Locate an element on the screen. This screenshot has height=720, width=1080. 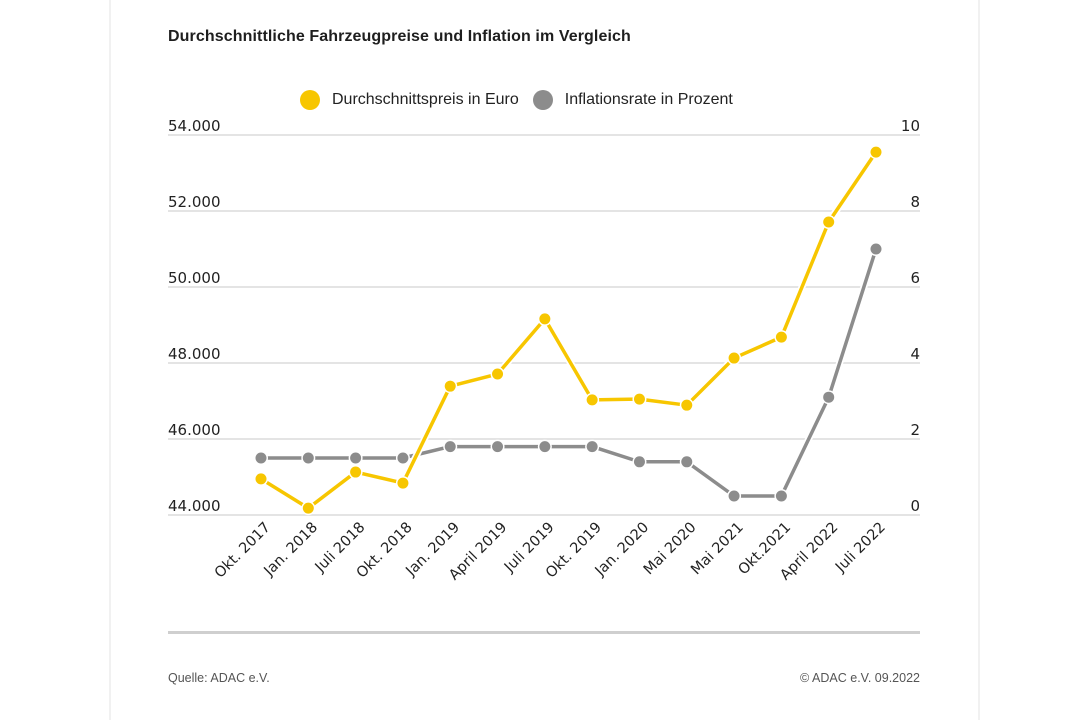
y2-tick-label: 0 is located at coordinates (915, 506).